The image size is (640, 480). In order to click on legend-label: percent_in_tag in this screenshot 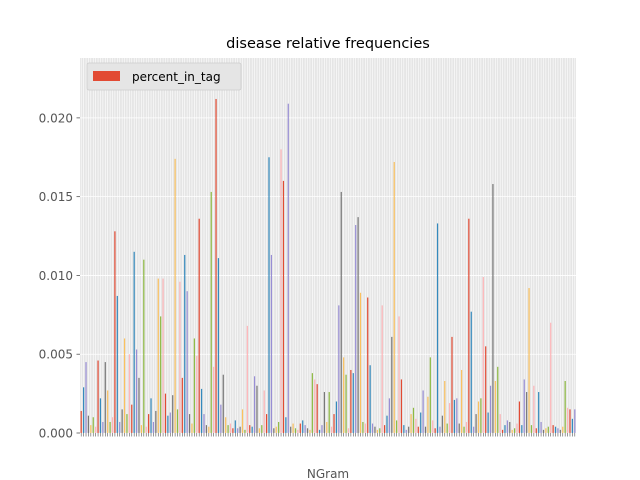, I will do `click(176, 77)`.